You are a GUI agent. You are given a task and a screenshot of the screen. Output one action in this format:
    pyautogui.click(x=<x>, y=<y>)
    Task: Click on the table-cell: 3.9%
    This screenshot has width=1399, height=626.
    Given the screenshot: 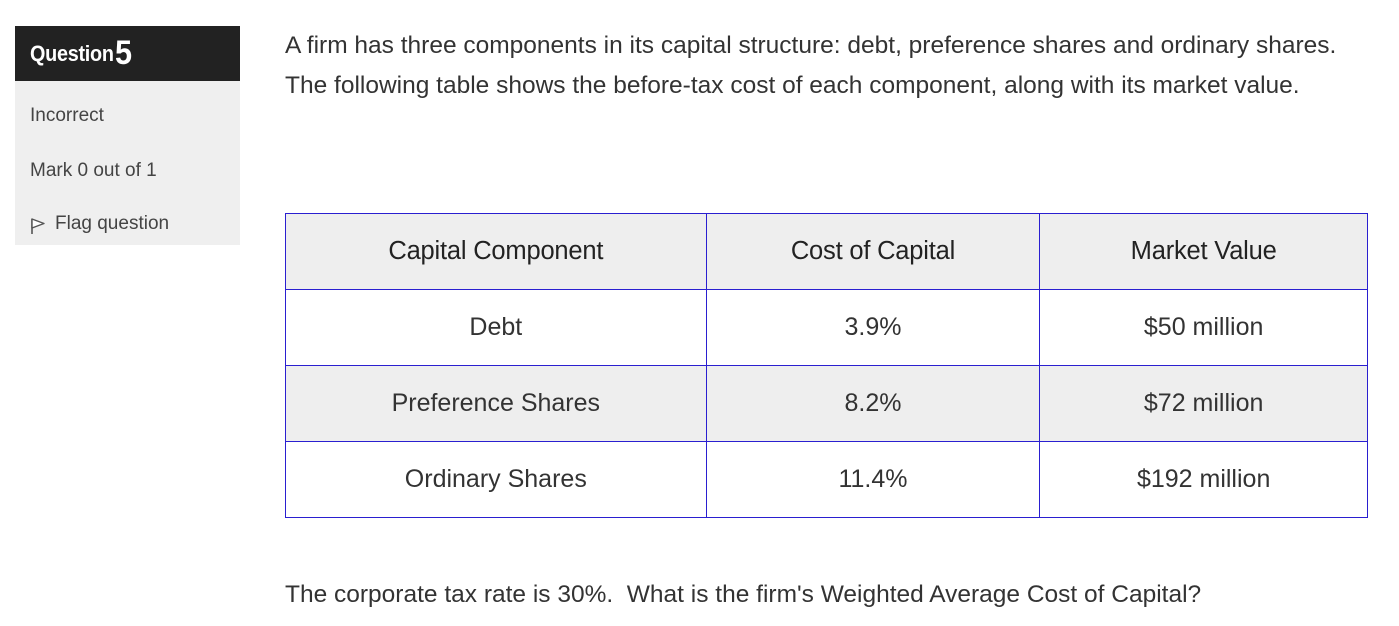 What is the action you would take?
    pyautogui.click(x=873, y=327)
    